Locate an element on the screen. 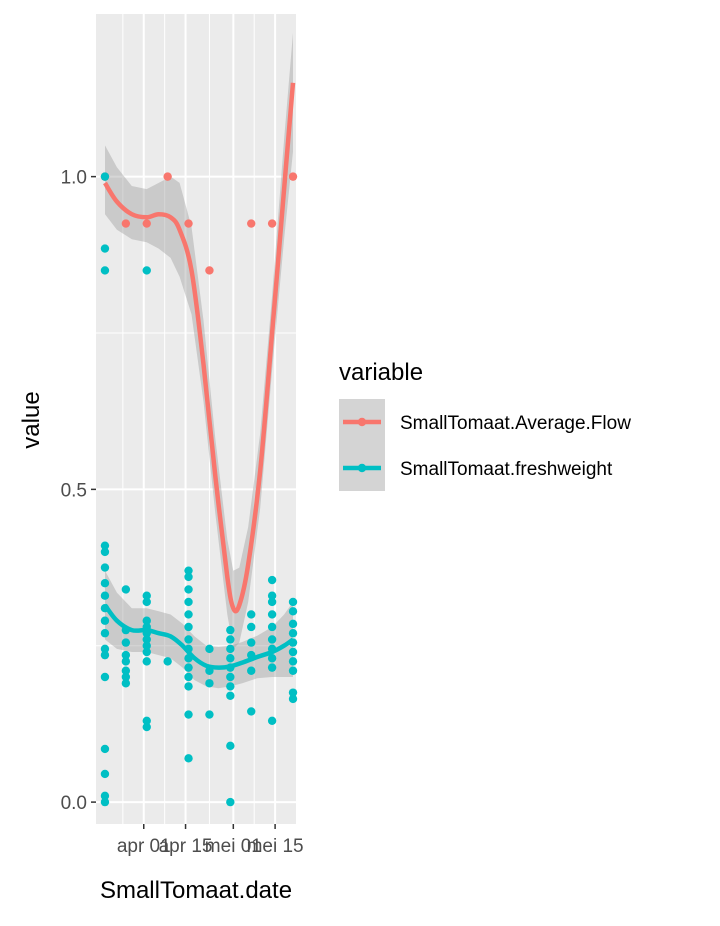 The height and width of the screenshot is (926, 720). legend-label: SmallTomaat.freshweight is located at coordinates (506, 469).